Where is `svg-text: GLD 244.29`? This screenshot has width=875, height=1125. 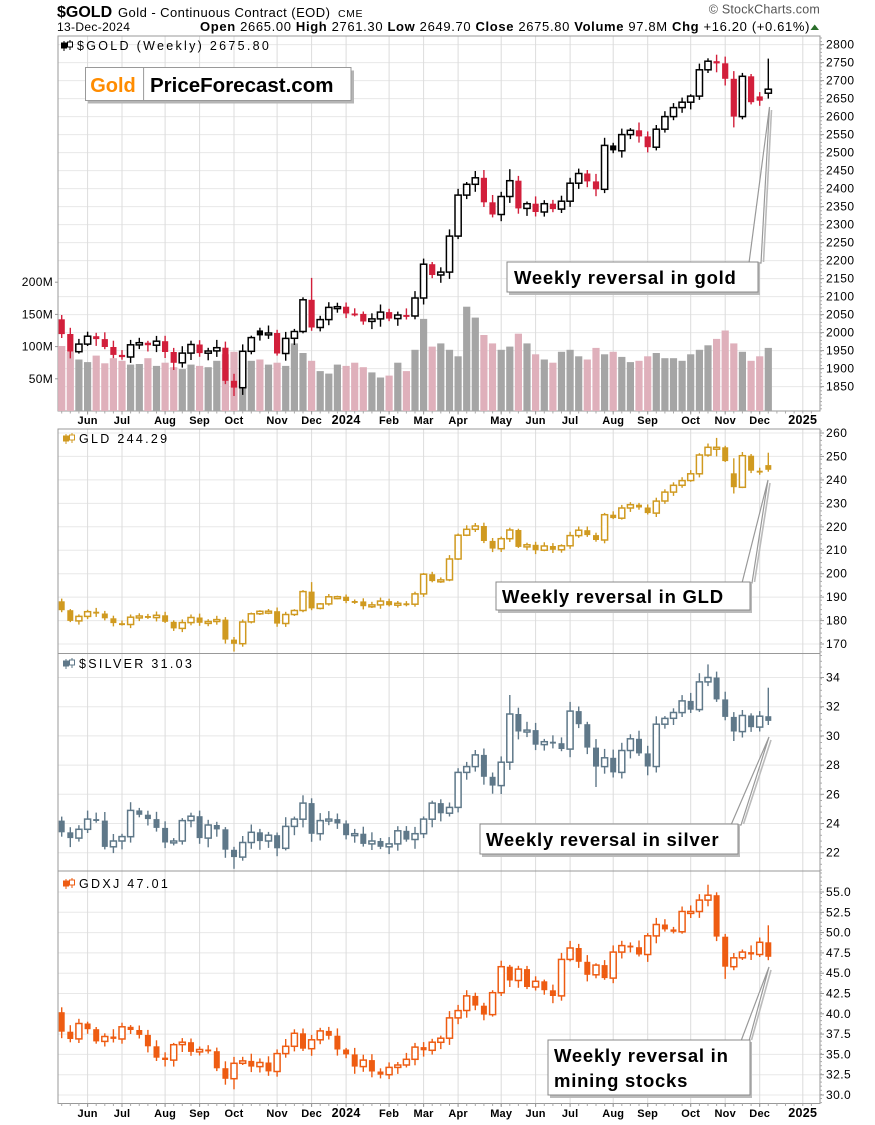
svg-text: GLD 244.29 is located at coordinates (124, 439).